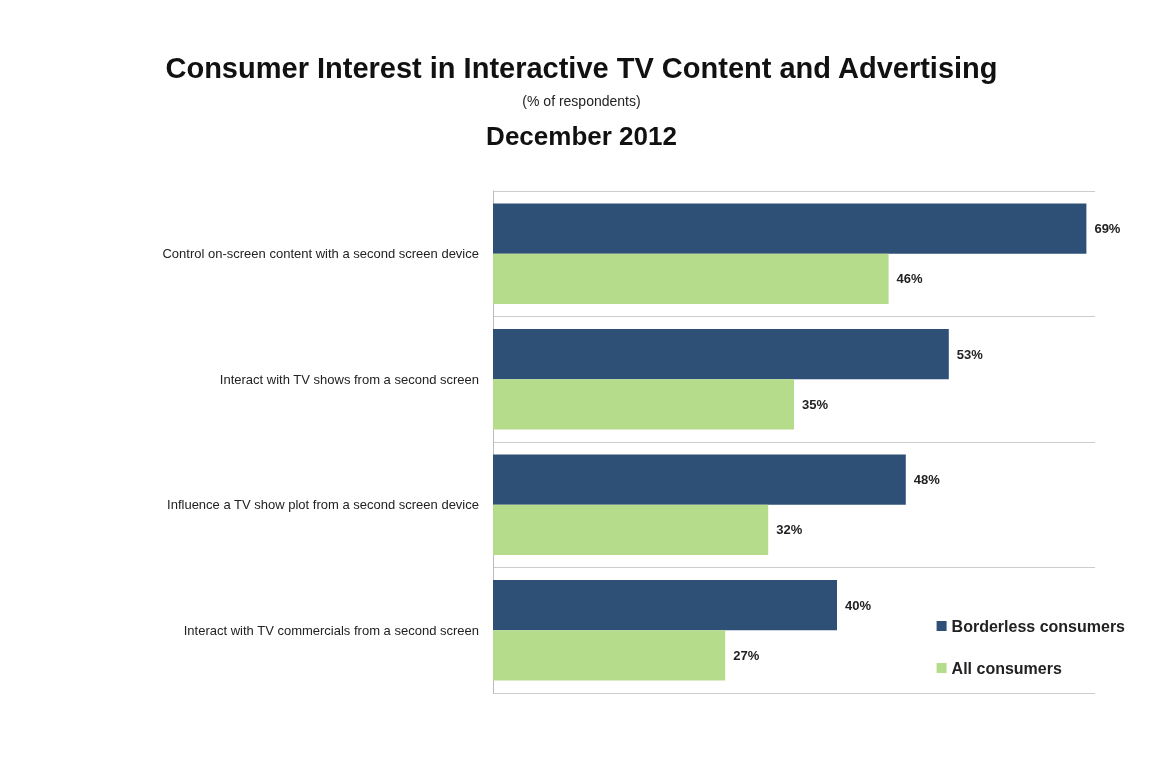  I want to click on y-tick-label: Interact with TV shows from a second screen, so click(349, 379).